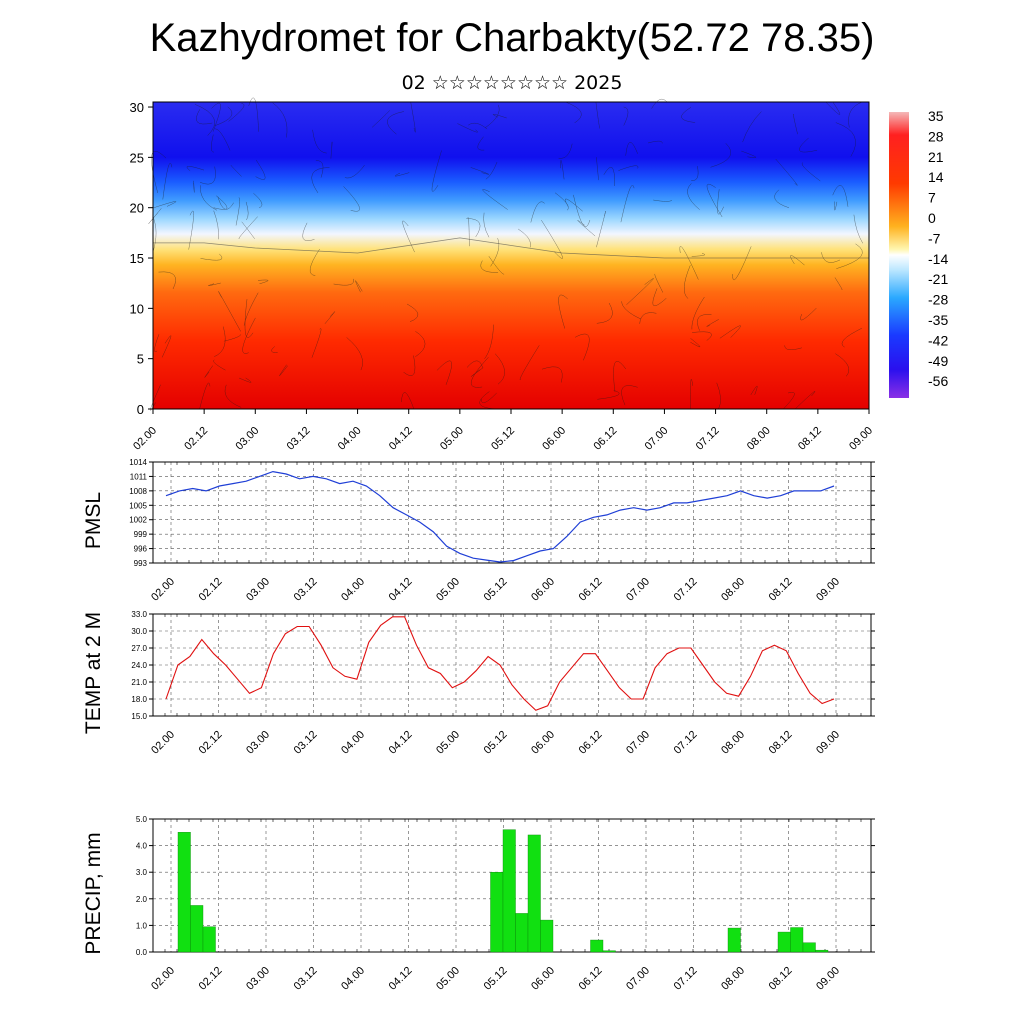 The height and width of the screenshot is (1024, 1024). Describe the element at coordinates (142, 899) in the screenshot. I see `y-tick-label: 2.0` at that location.